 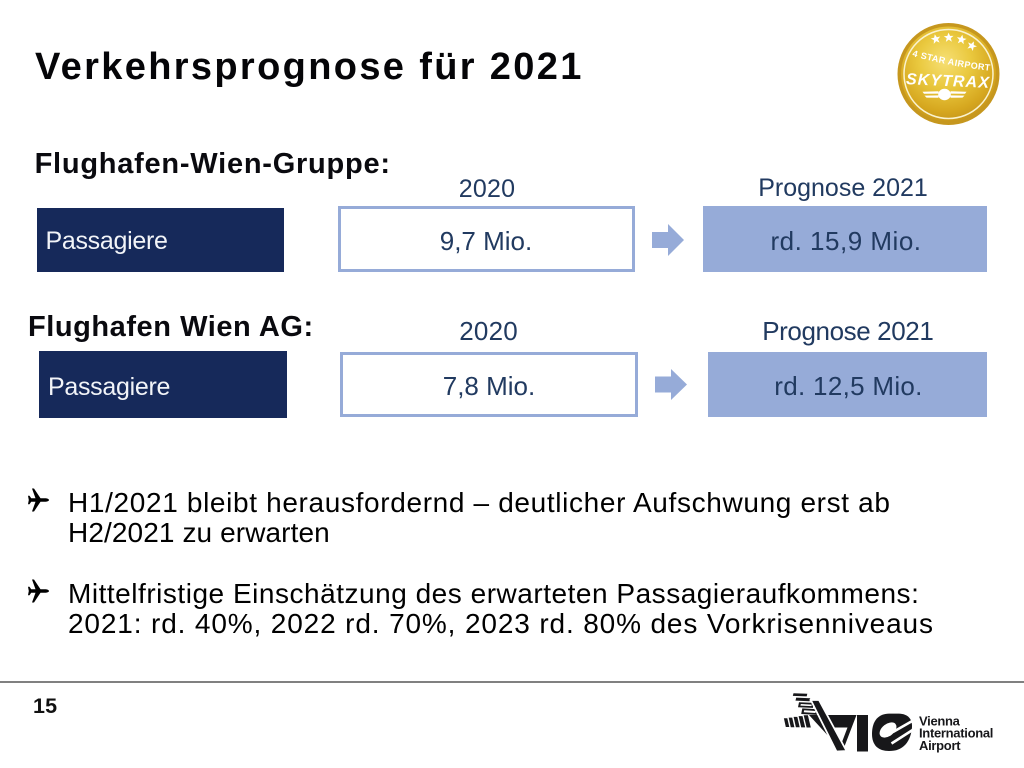 I want to click on svg-text: Airport, so click(x=940, y=745).